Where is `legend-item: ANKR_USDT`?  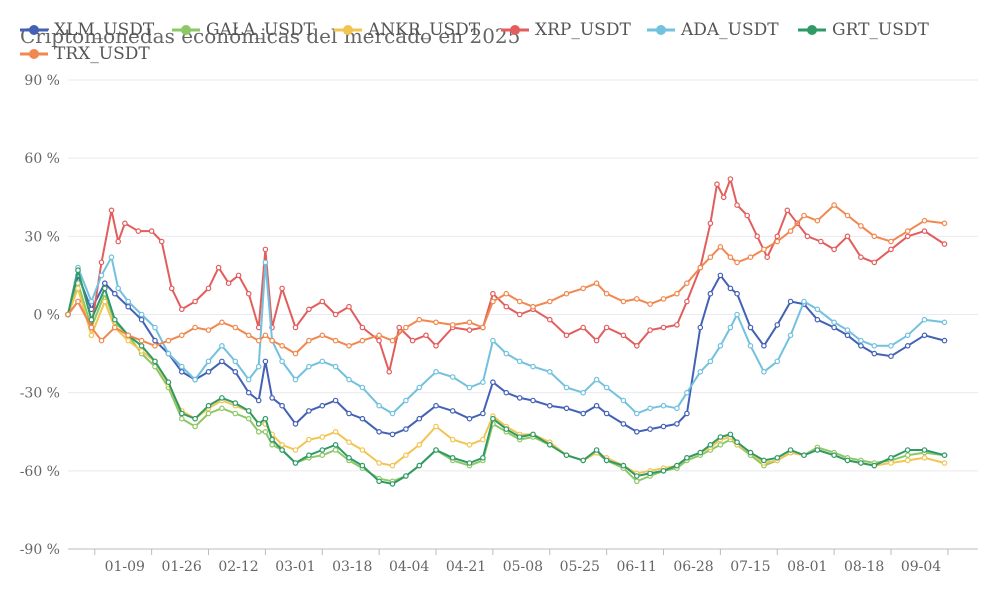 legend-item: ANKR_USDT is located at coordinates (407, 30).